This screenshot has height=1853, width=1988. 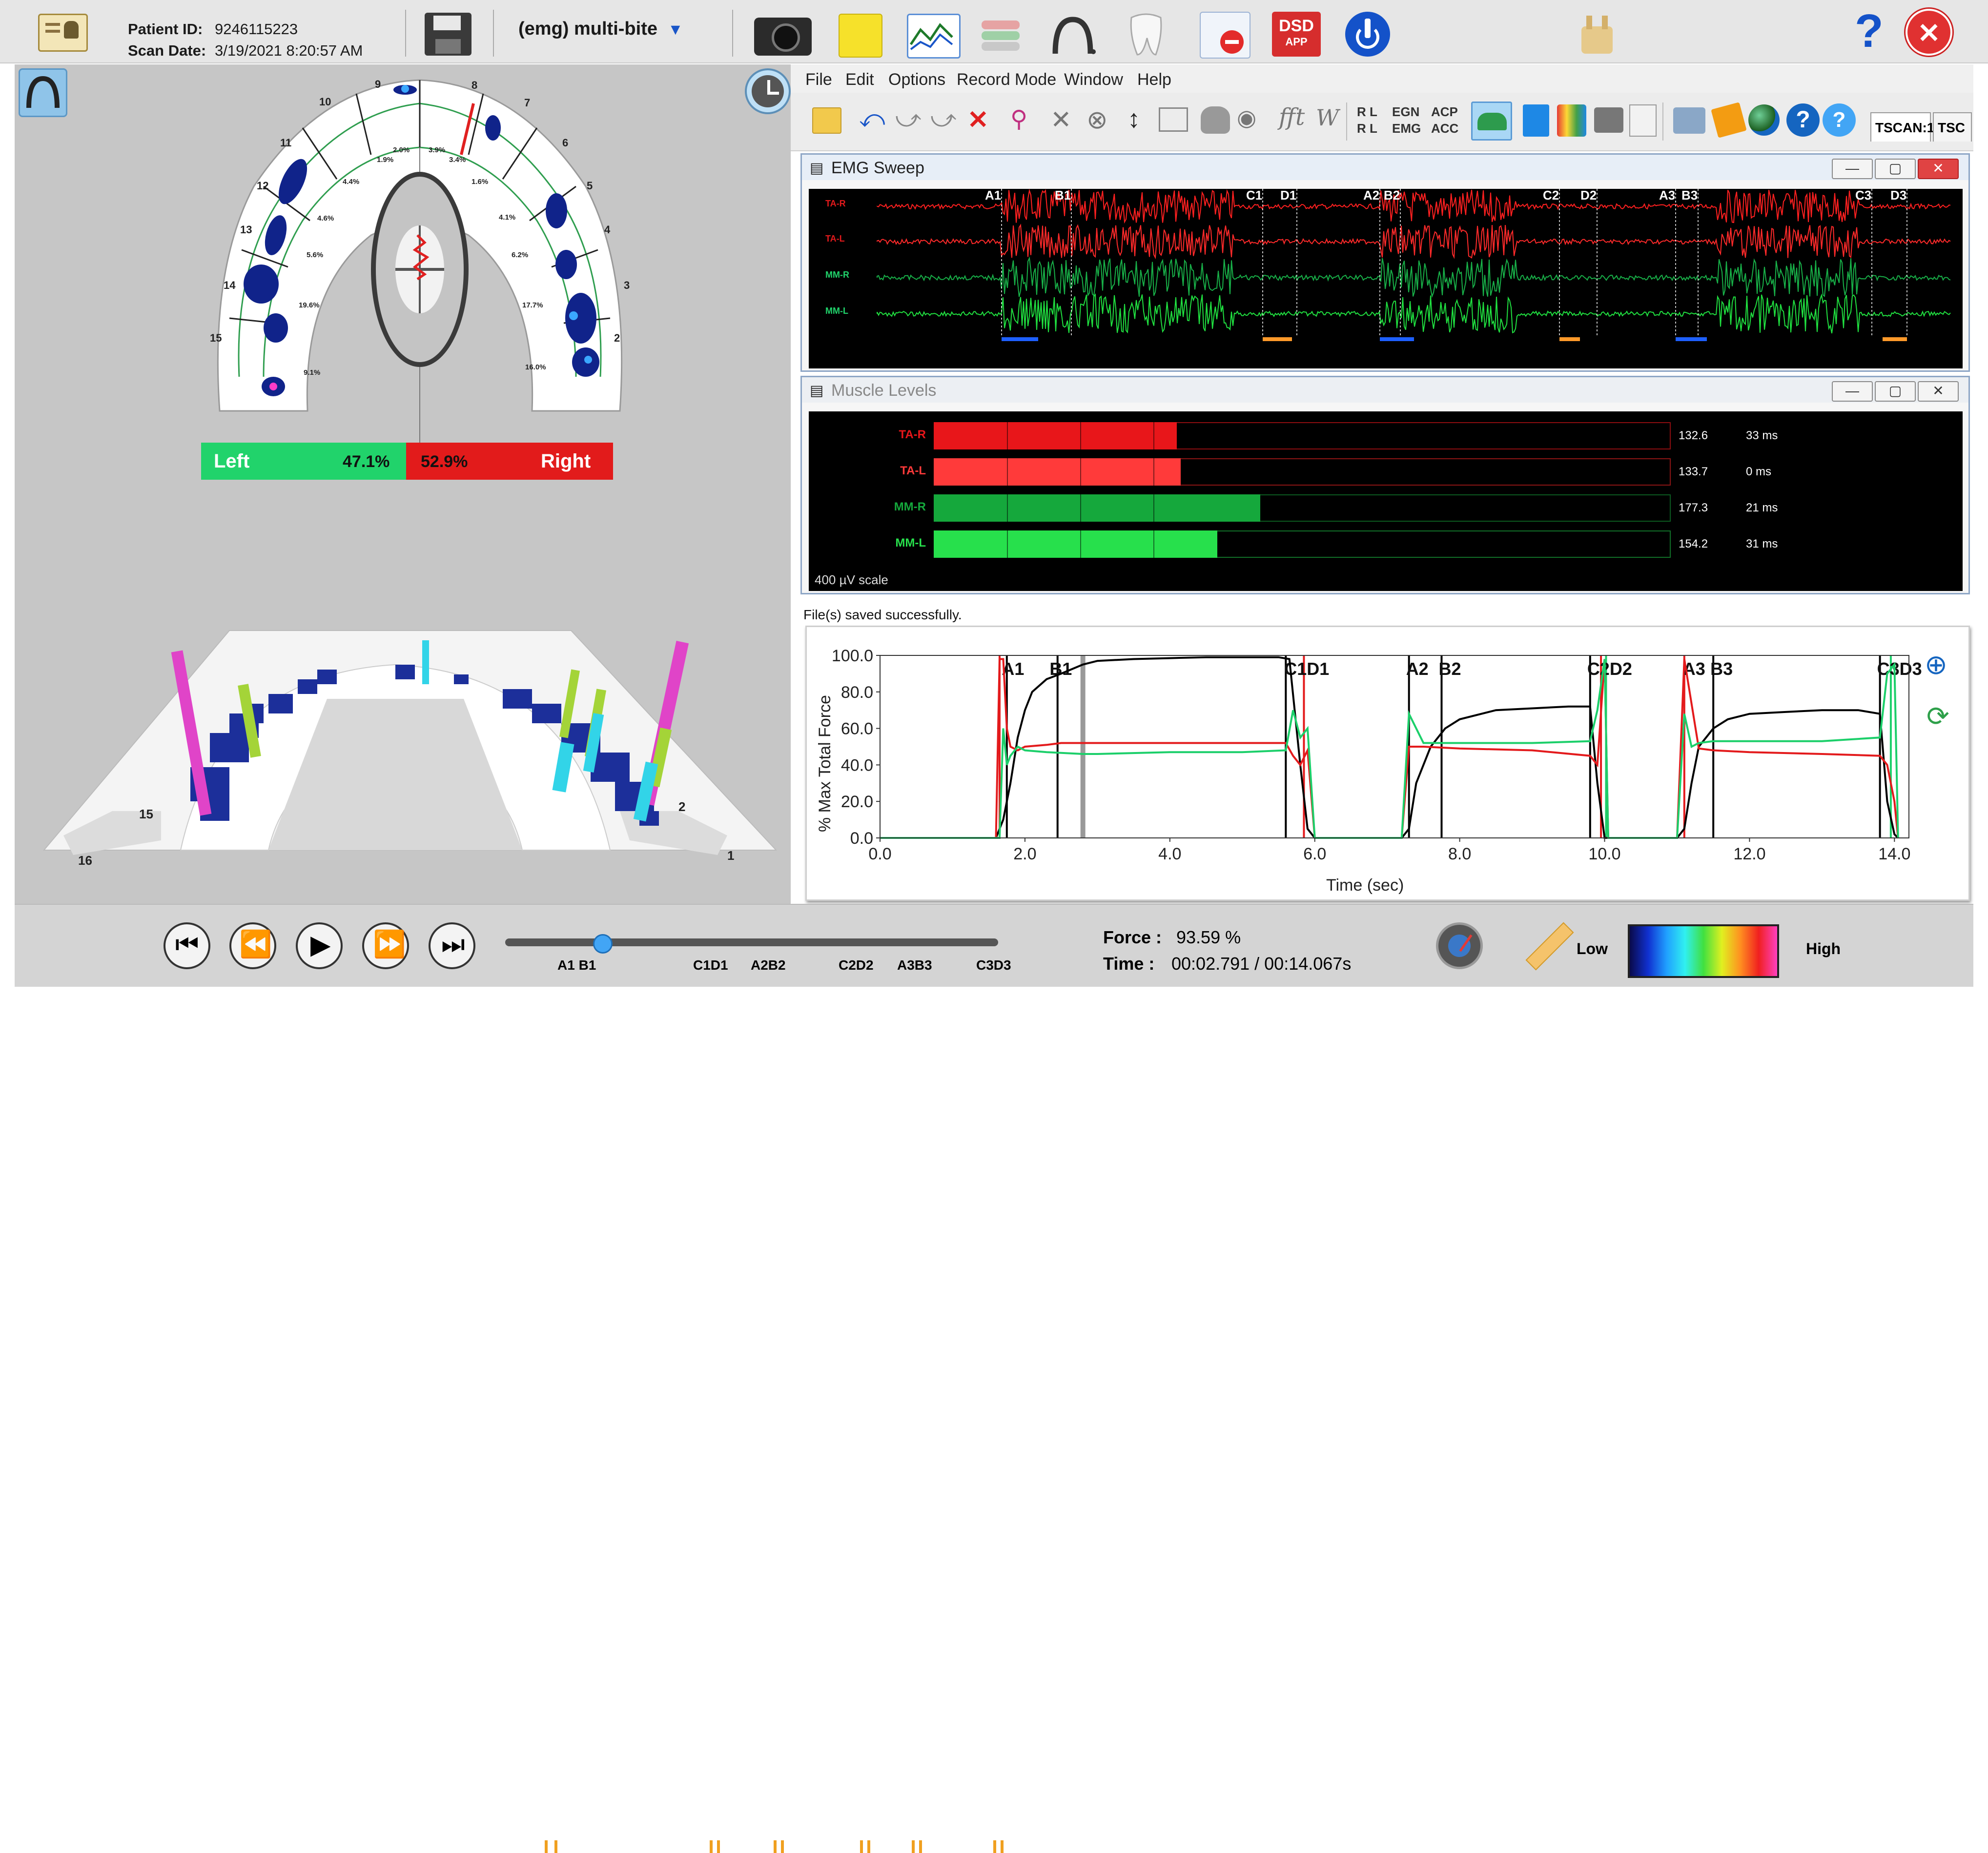 I want to click on skip-to-start-button: ⏮, so click(x=187, y=945).